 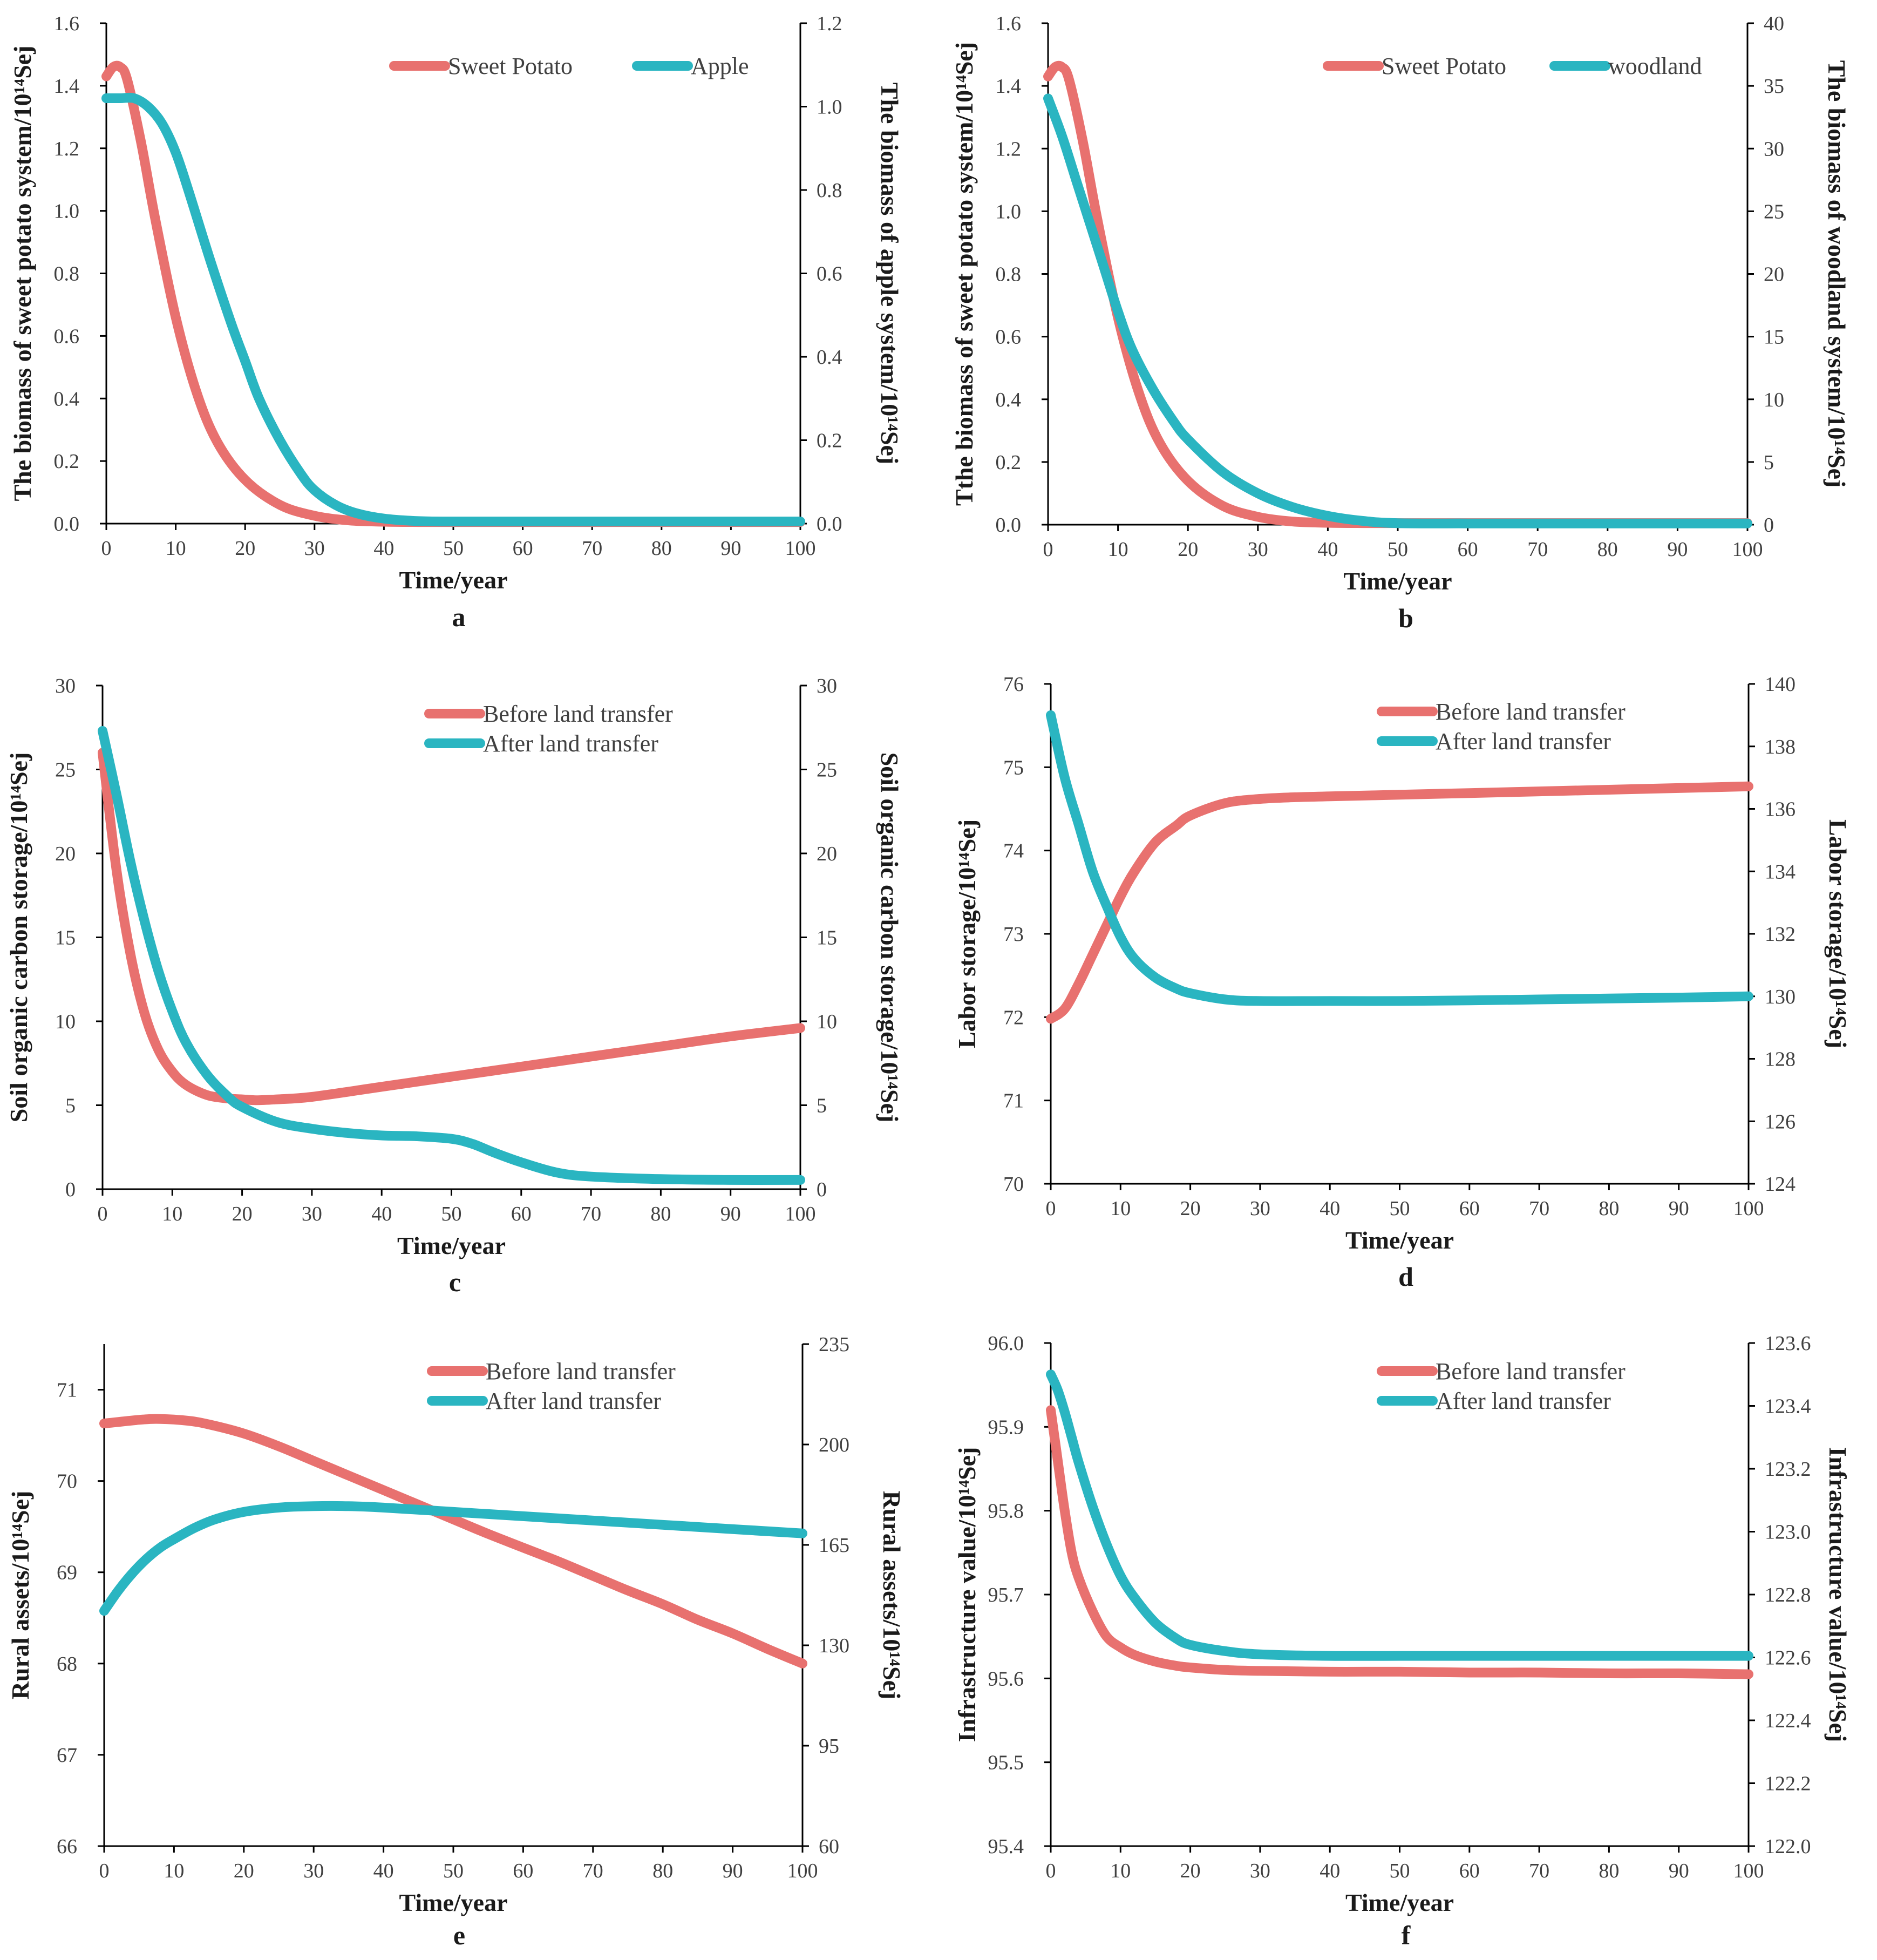 I want to click on left-y-tick-label: 10, so click(x=65, y=1021).